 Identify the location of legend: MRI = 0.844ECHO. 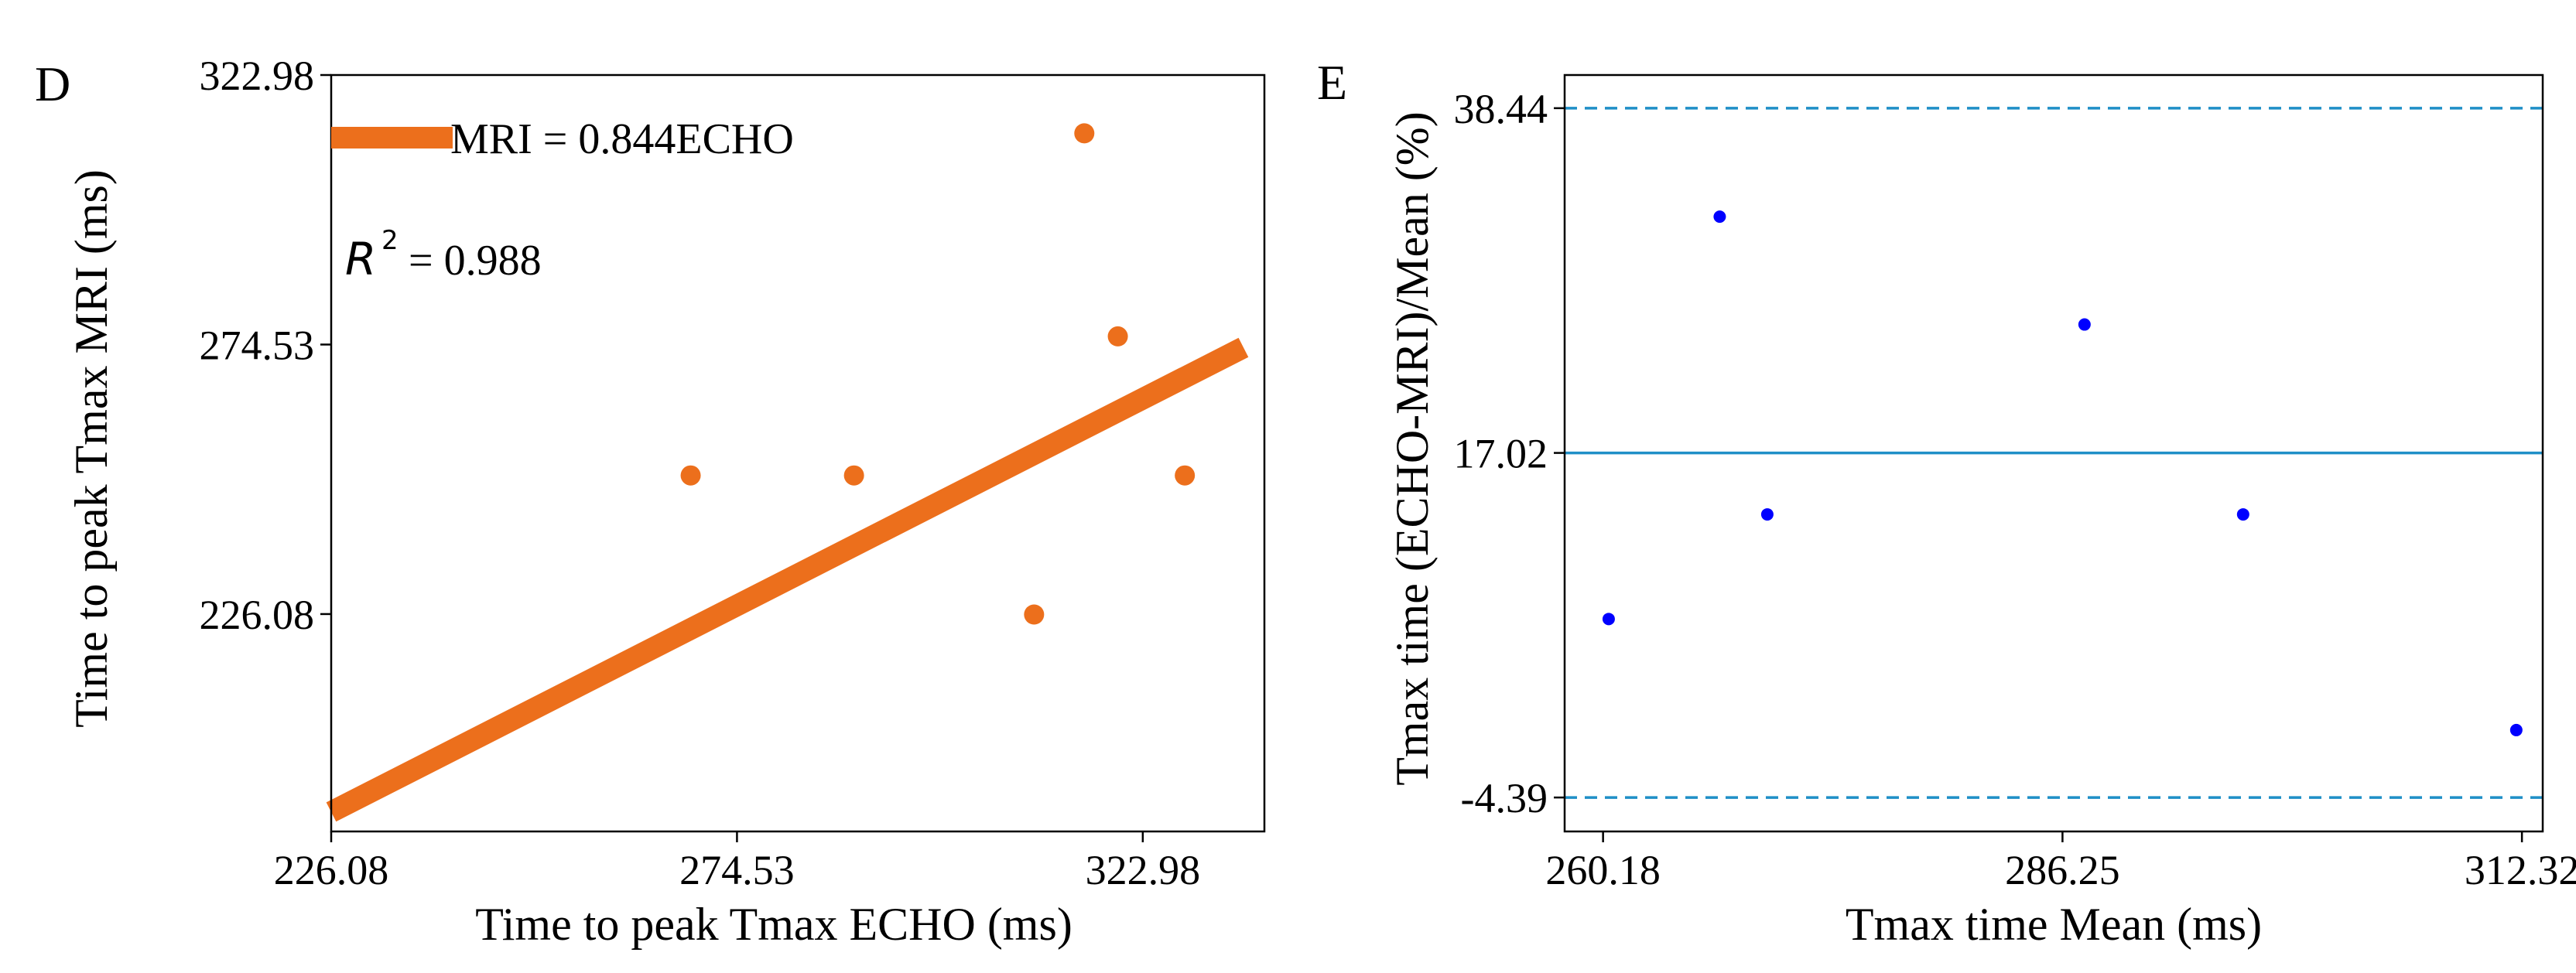
(562, 139).